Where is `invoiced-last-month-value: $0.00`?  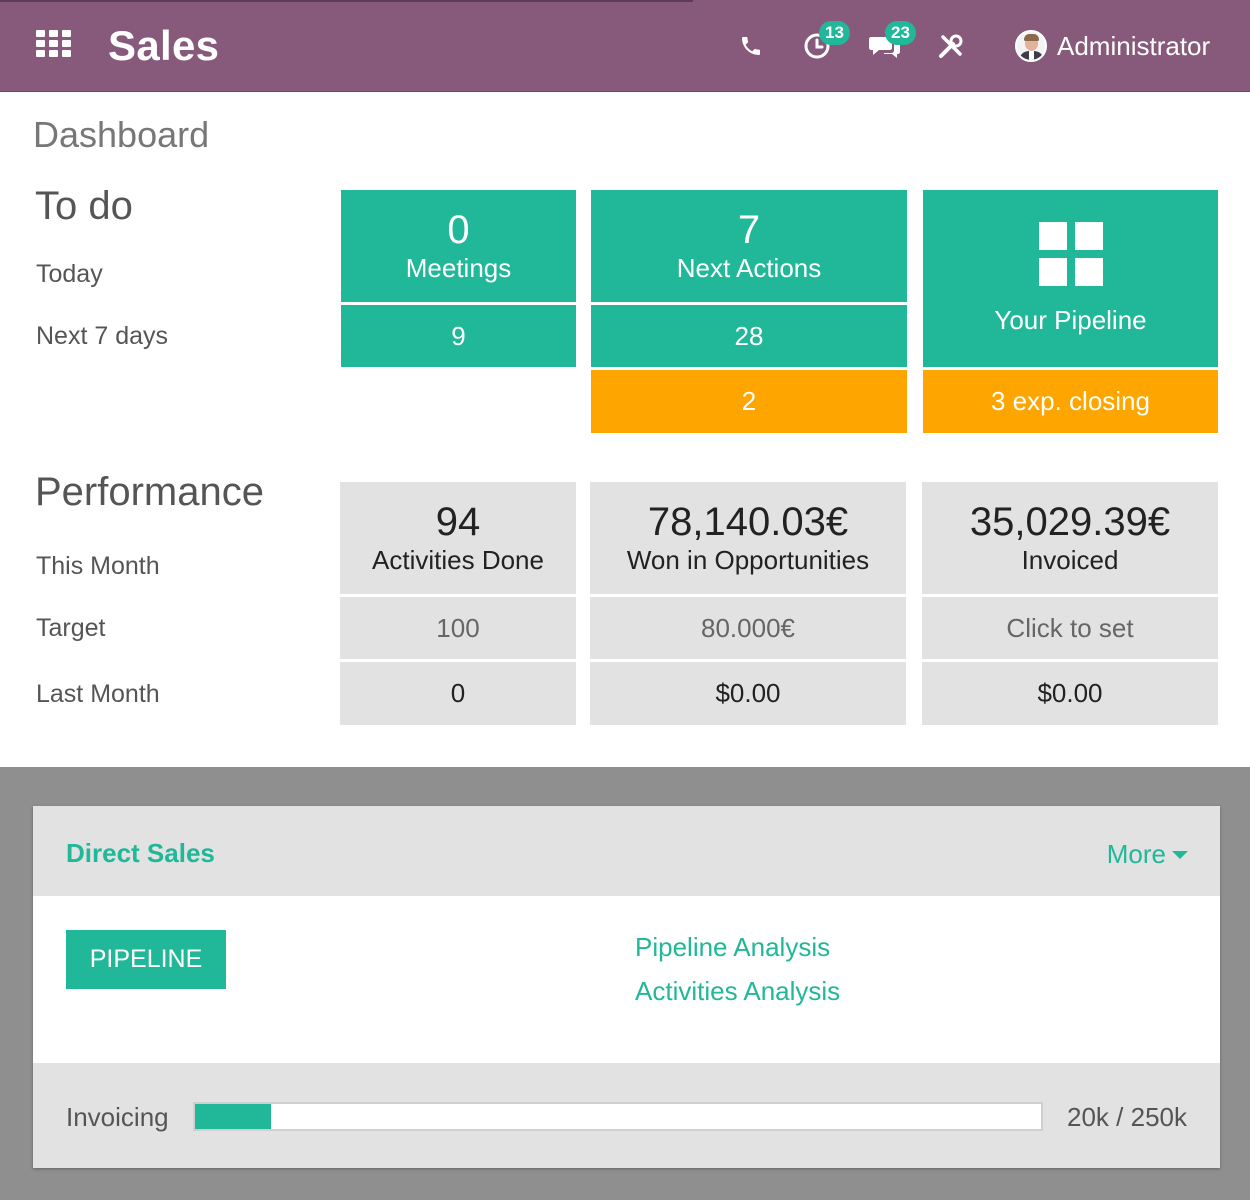 invoiced-last-month-value: $0.00 is located at coordinates (1070, 693).